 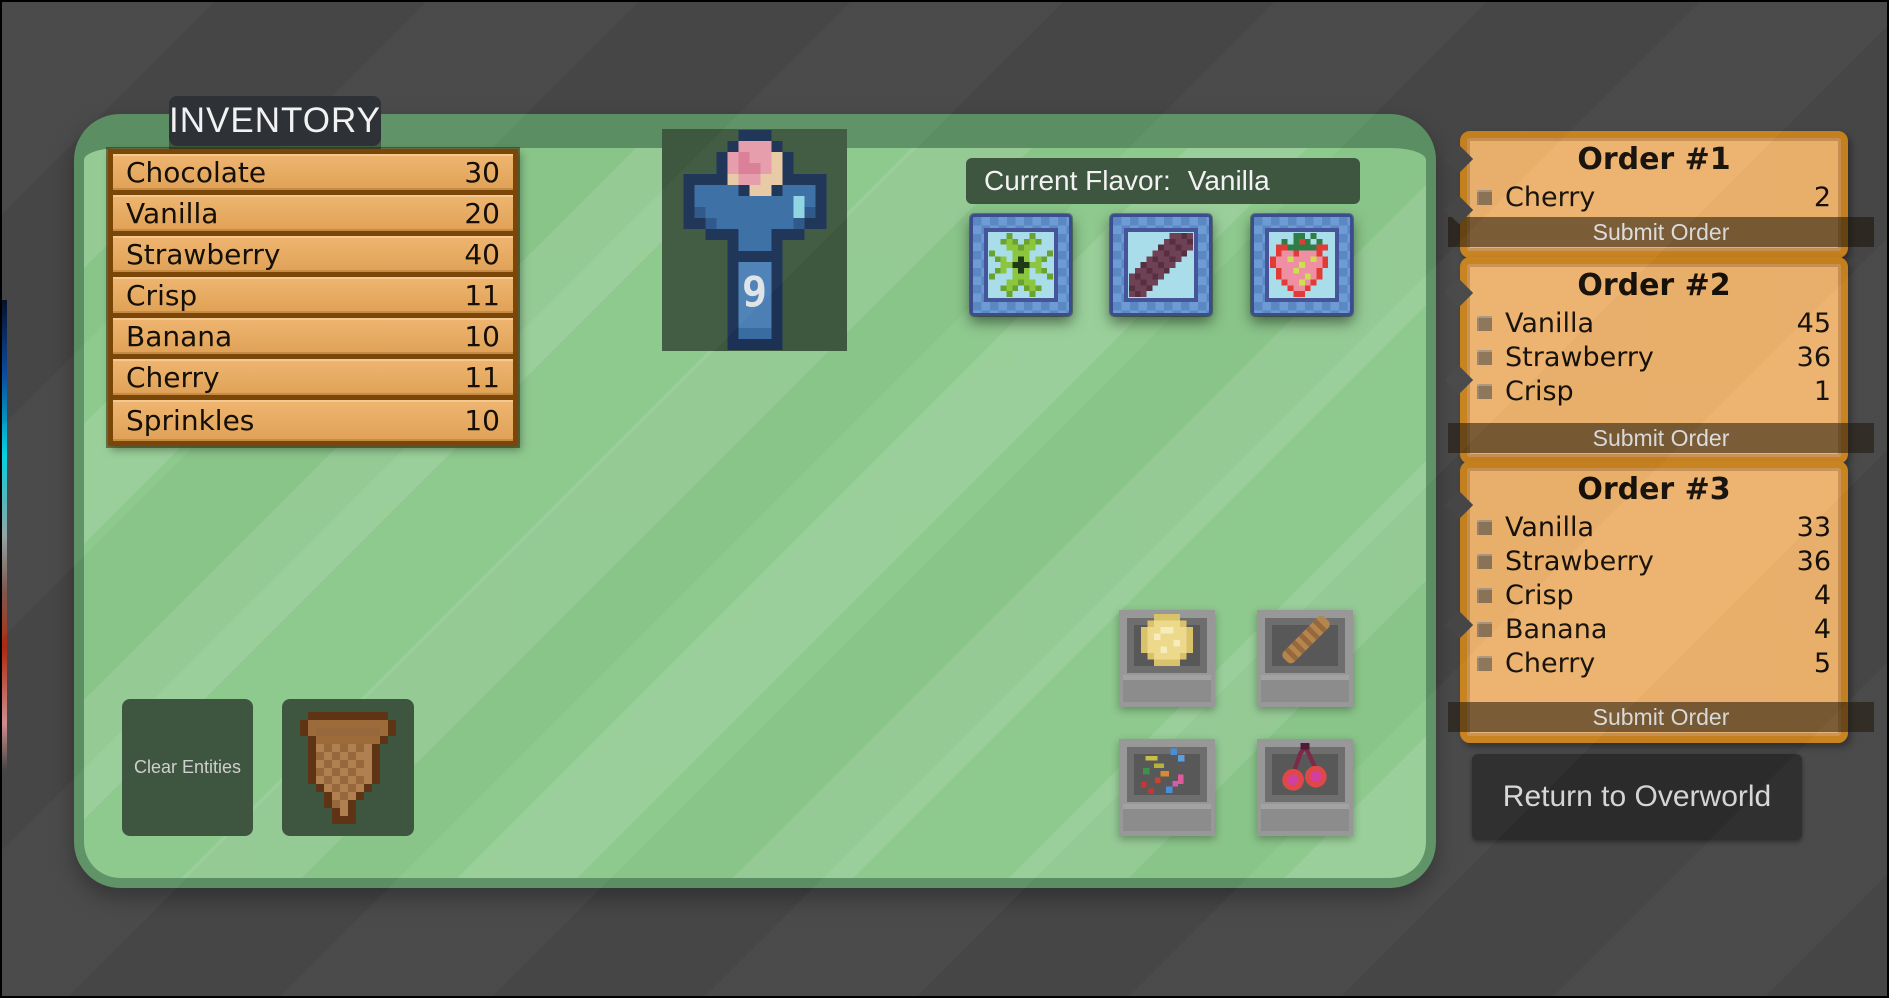 I want to click on item-qty: 20, so click(x=482, y=213).